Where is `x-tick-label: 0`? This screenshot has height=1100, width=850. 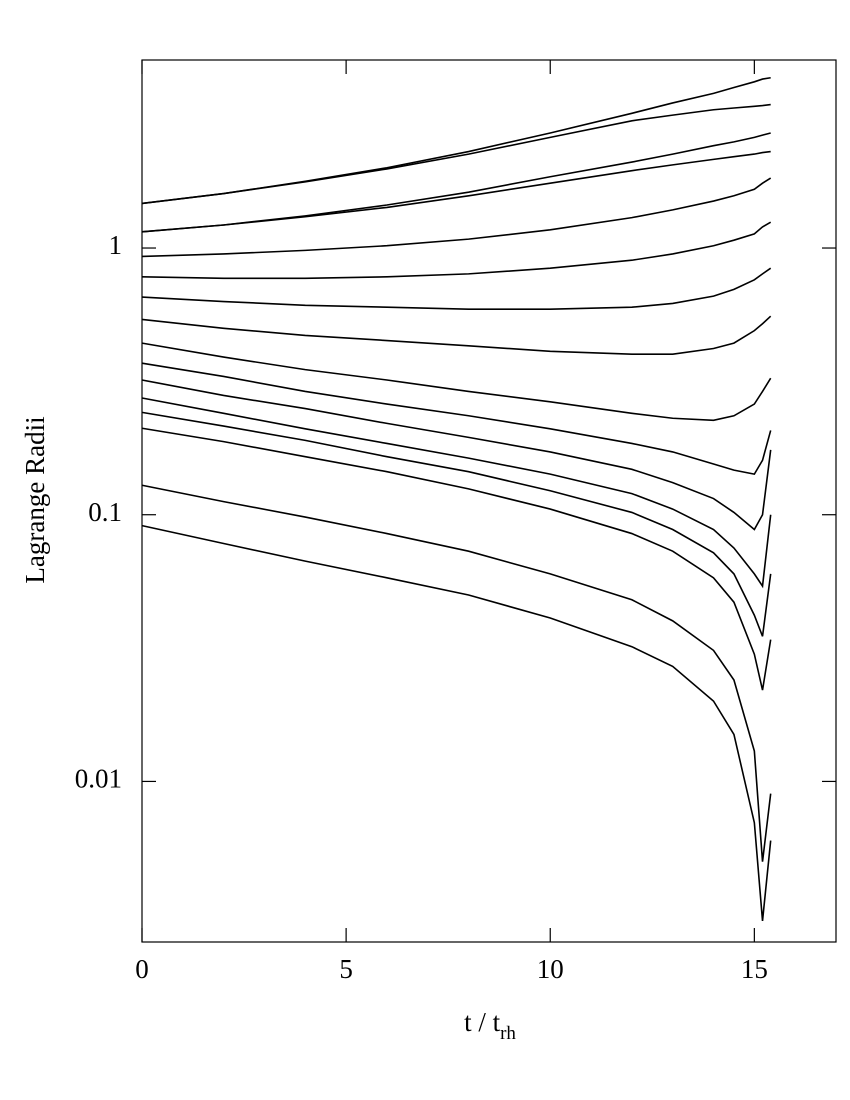 x-tick-label: 0 is located at coordinates (142, 969).